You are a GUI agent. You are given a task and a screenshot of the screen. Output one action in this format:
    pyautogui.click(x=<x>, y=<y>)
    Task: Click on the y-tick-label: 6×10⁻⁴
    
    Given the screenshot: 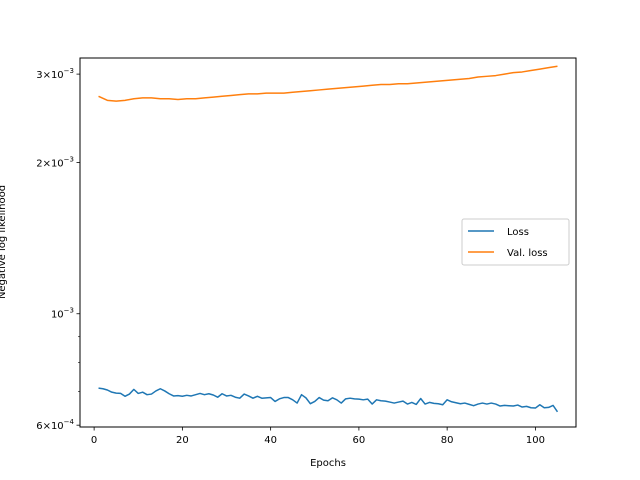 What is the action you would take?
    pyautogui.click(x=55, y=425)
    